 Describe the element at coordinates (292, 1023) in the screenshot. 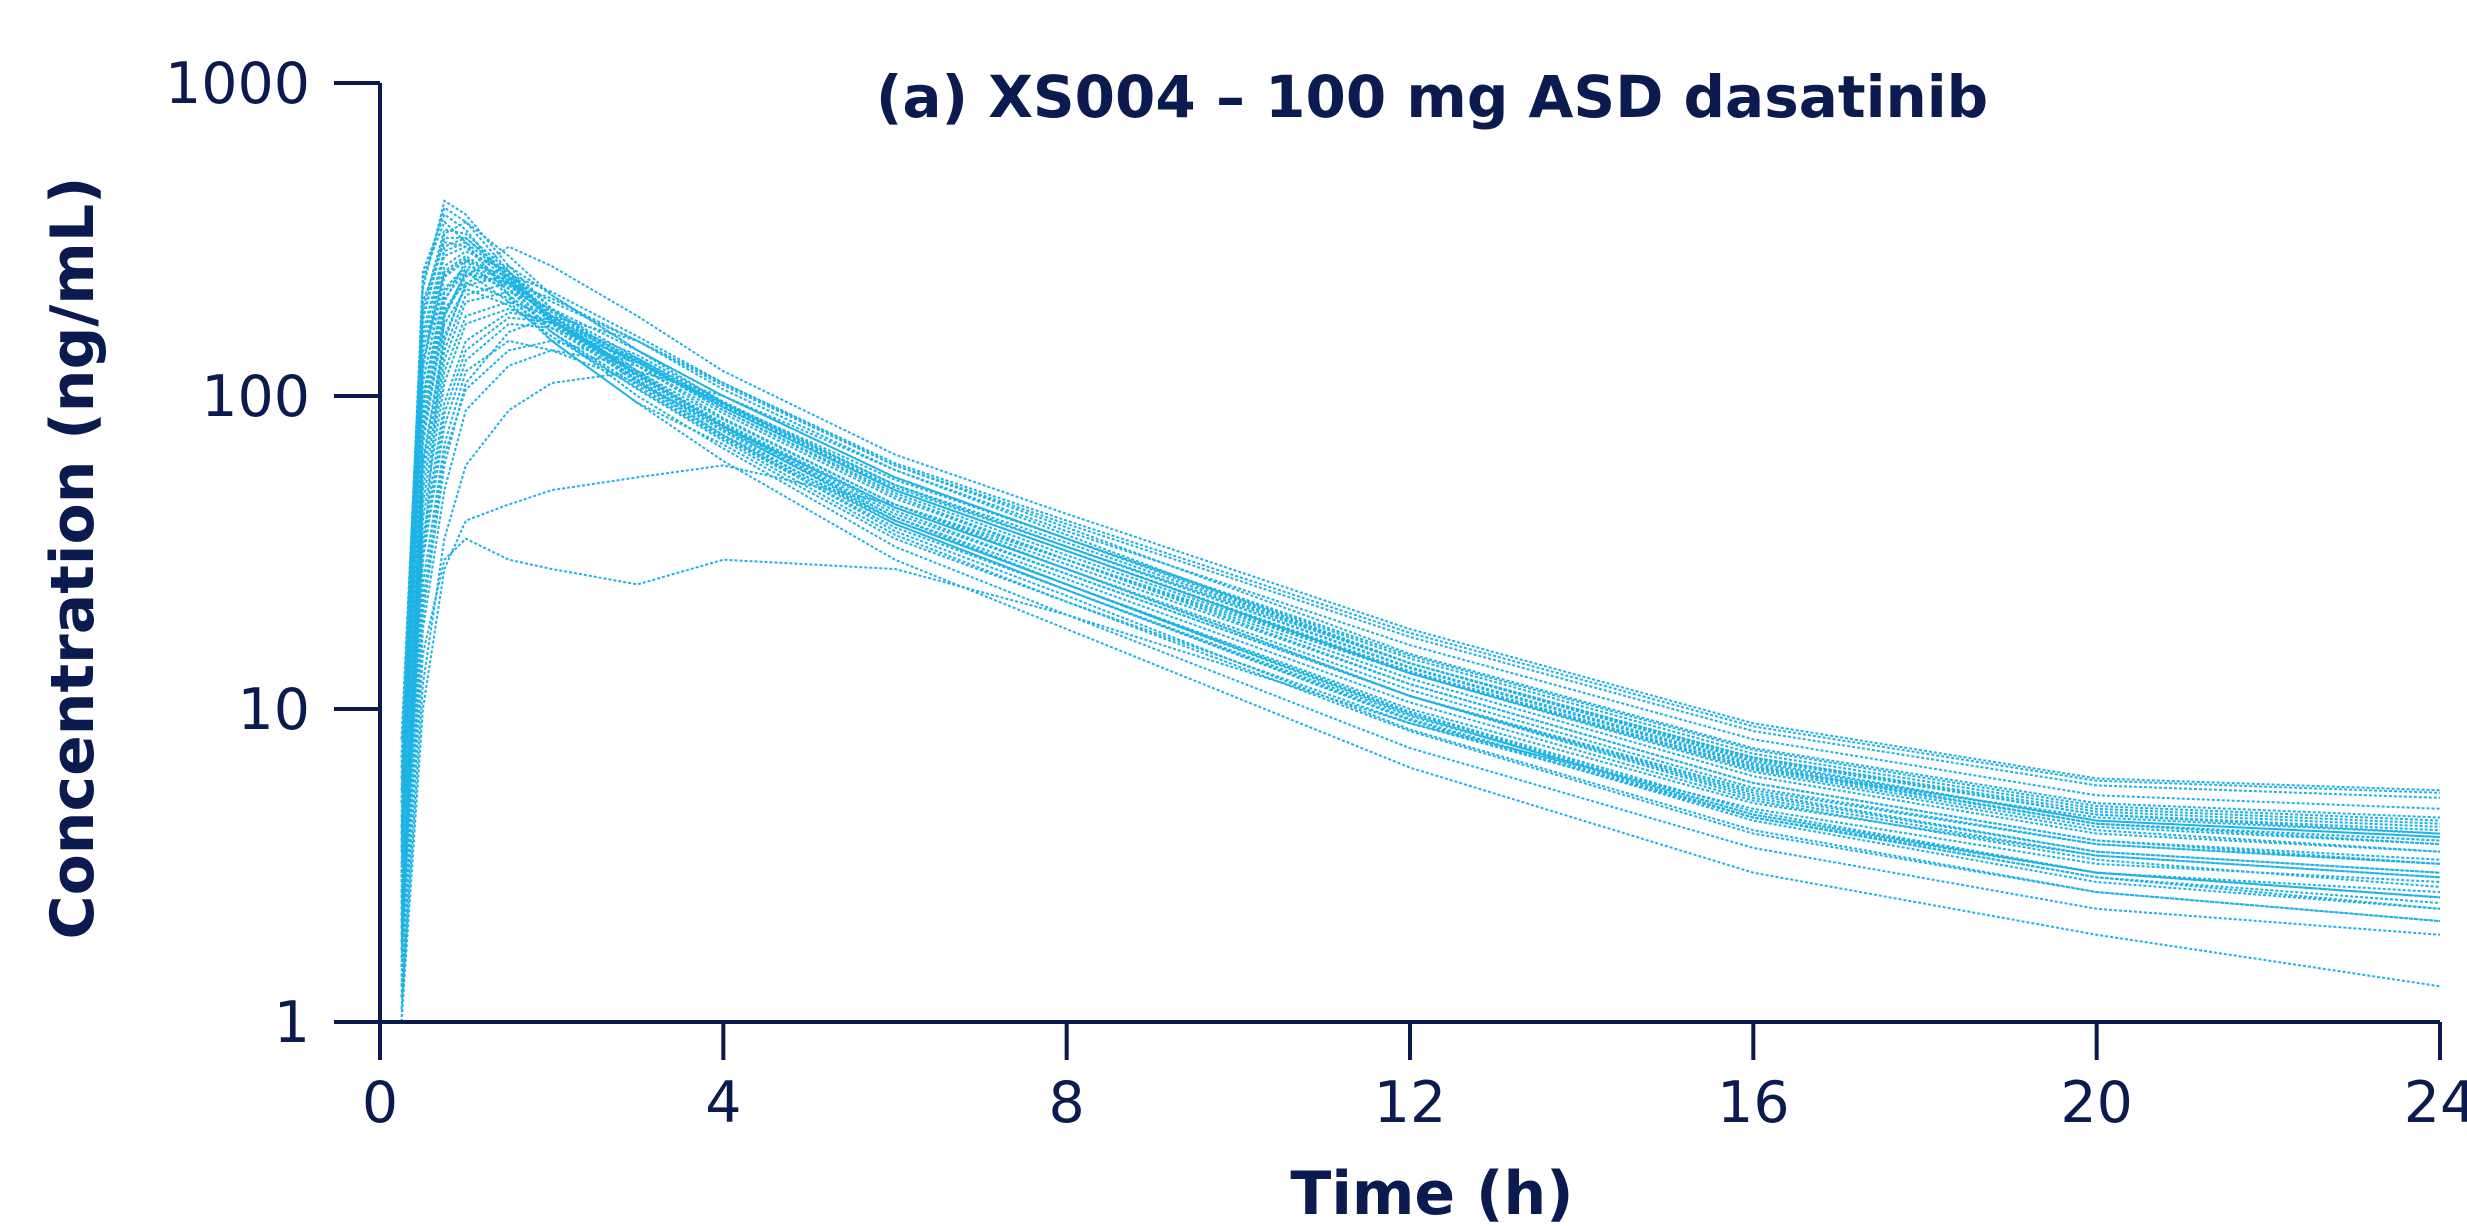

I see `y-tick-label: 1` at that location.